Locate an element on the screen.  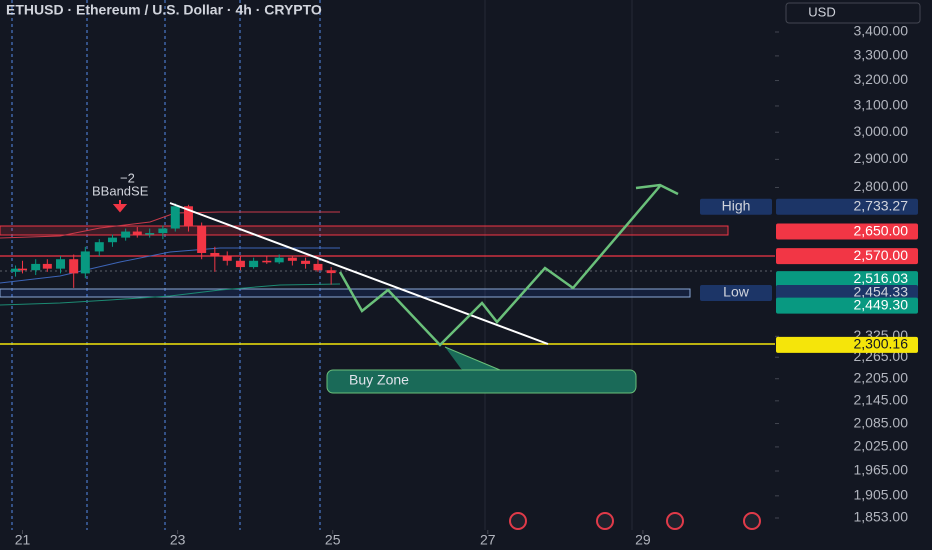
x-tick-label: 25 is located at coordinates (333, 540).